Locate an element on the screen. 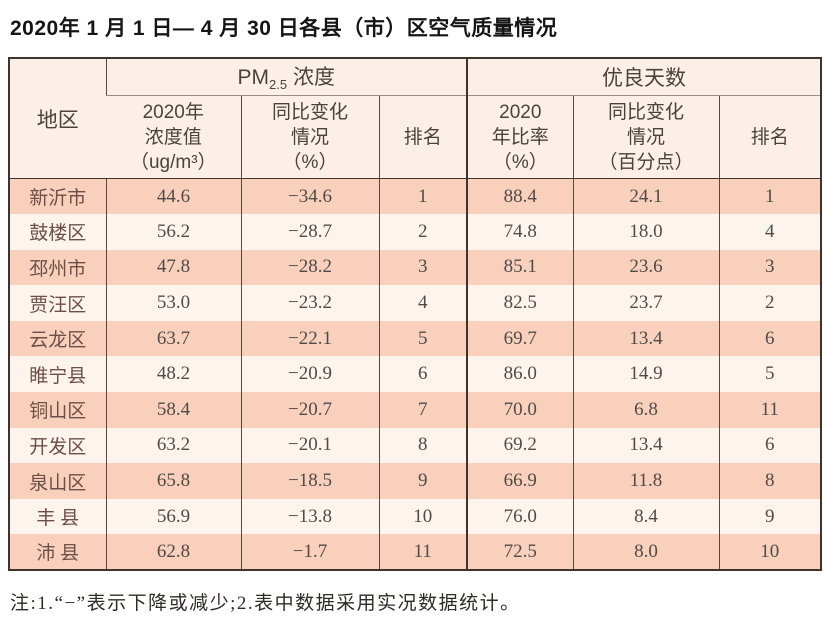 The image size is (825, 620). table-row: 开发区 63.2 −20.1 8 69.2 13.4 6 is located at coordinates (415, 445).